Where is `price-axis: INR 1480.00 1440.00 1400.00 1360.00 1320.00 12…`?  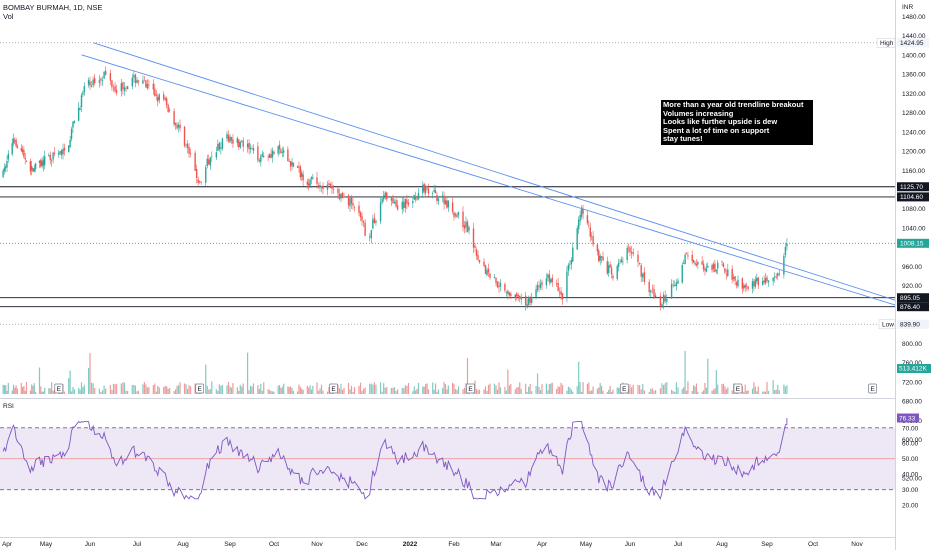
price-axis: INR 1480.00 1440.00 1400.00 1360.00 1320.00 12… is located at coordinates (914, 243).